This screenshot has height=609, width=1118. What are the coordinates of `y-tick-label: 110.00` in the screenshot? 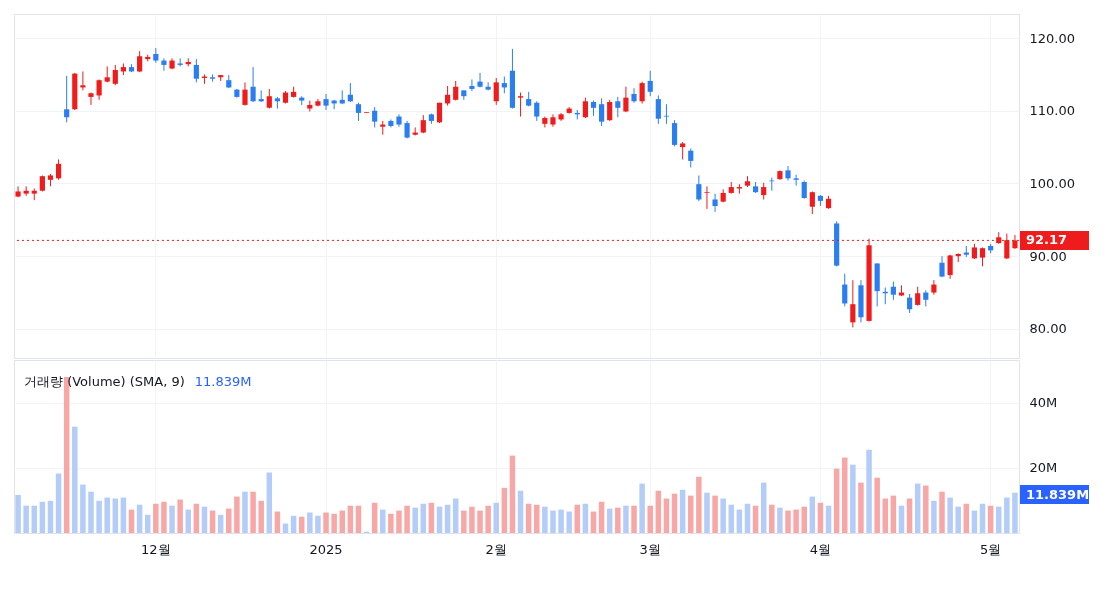 It's located at (1052, 111).